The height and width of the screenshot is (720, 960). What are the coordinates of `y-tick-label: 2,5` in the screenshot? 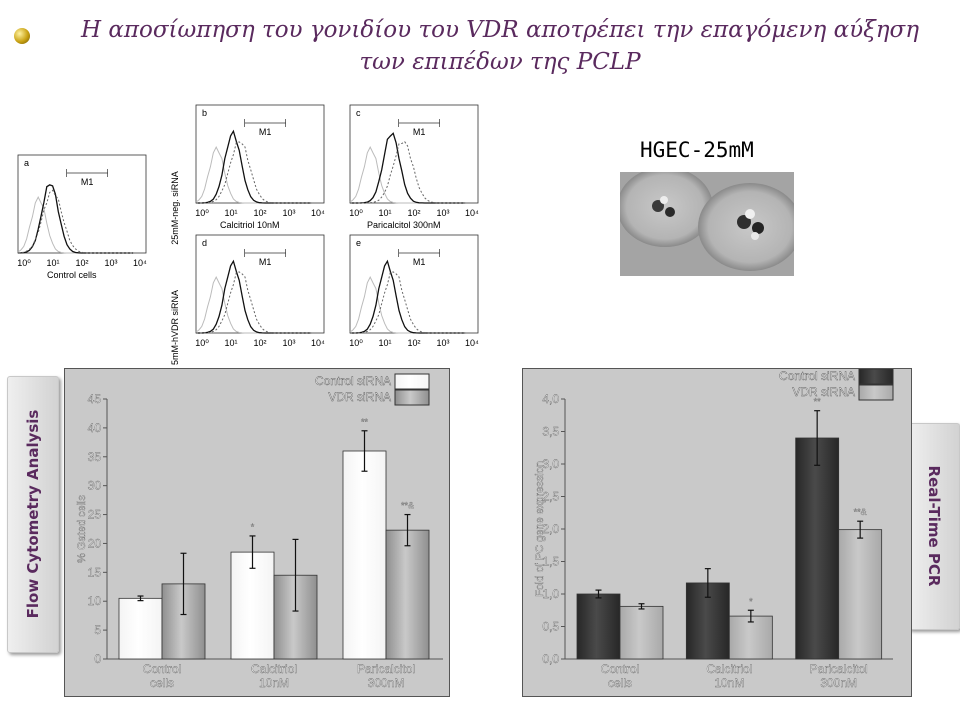 It's located at (550, 497).